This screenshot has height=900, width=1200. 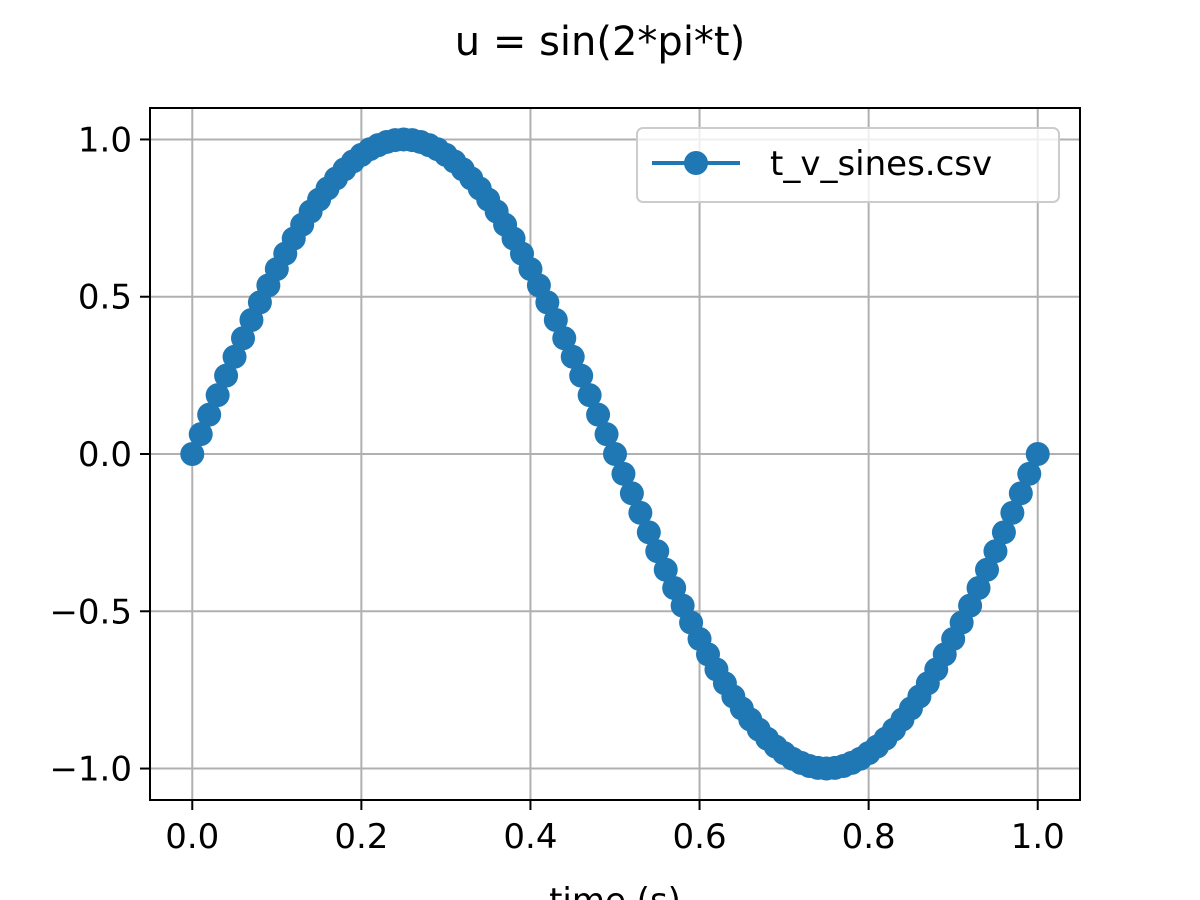 I want to click on x-tick-label: 0.2, so click(x=361, y=837).